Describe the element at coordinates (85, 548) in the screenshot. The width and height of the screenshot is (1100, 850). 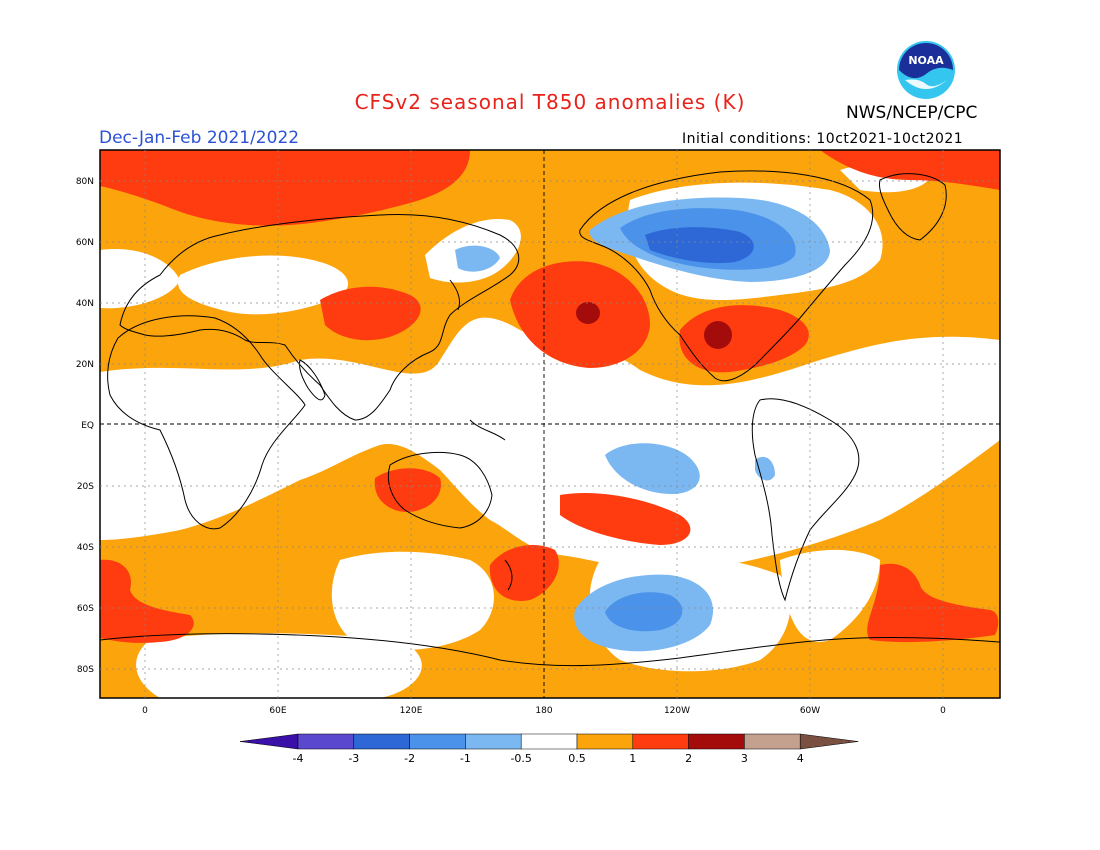
I see `lat-label: 40S` at that location.